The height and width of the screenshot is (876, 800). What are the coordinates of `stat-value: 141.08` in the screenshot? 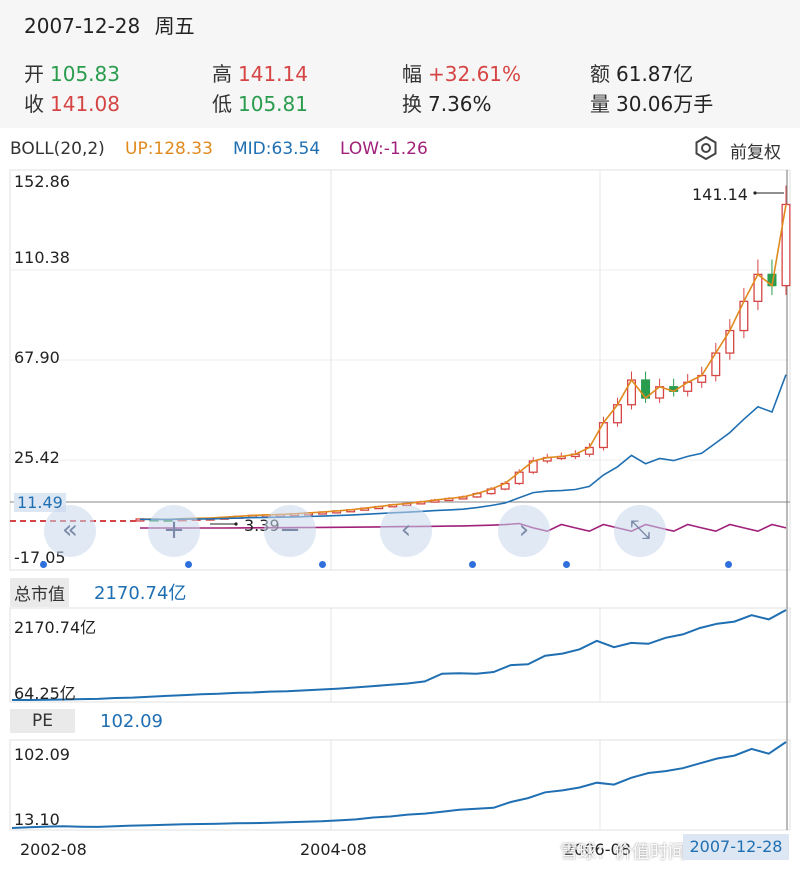 It's located at (85, 104).